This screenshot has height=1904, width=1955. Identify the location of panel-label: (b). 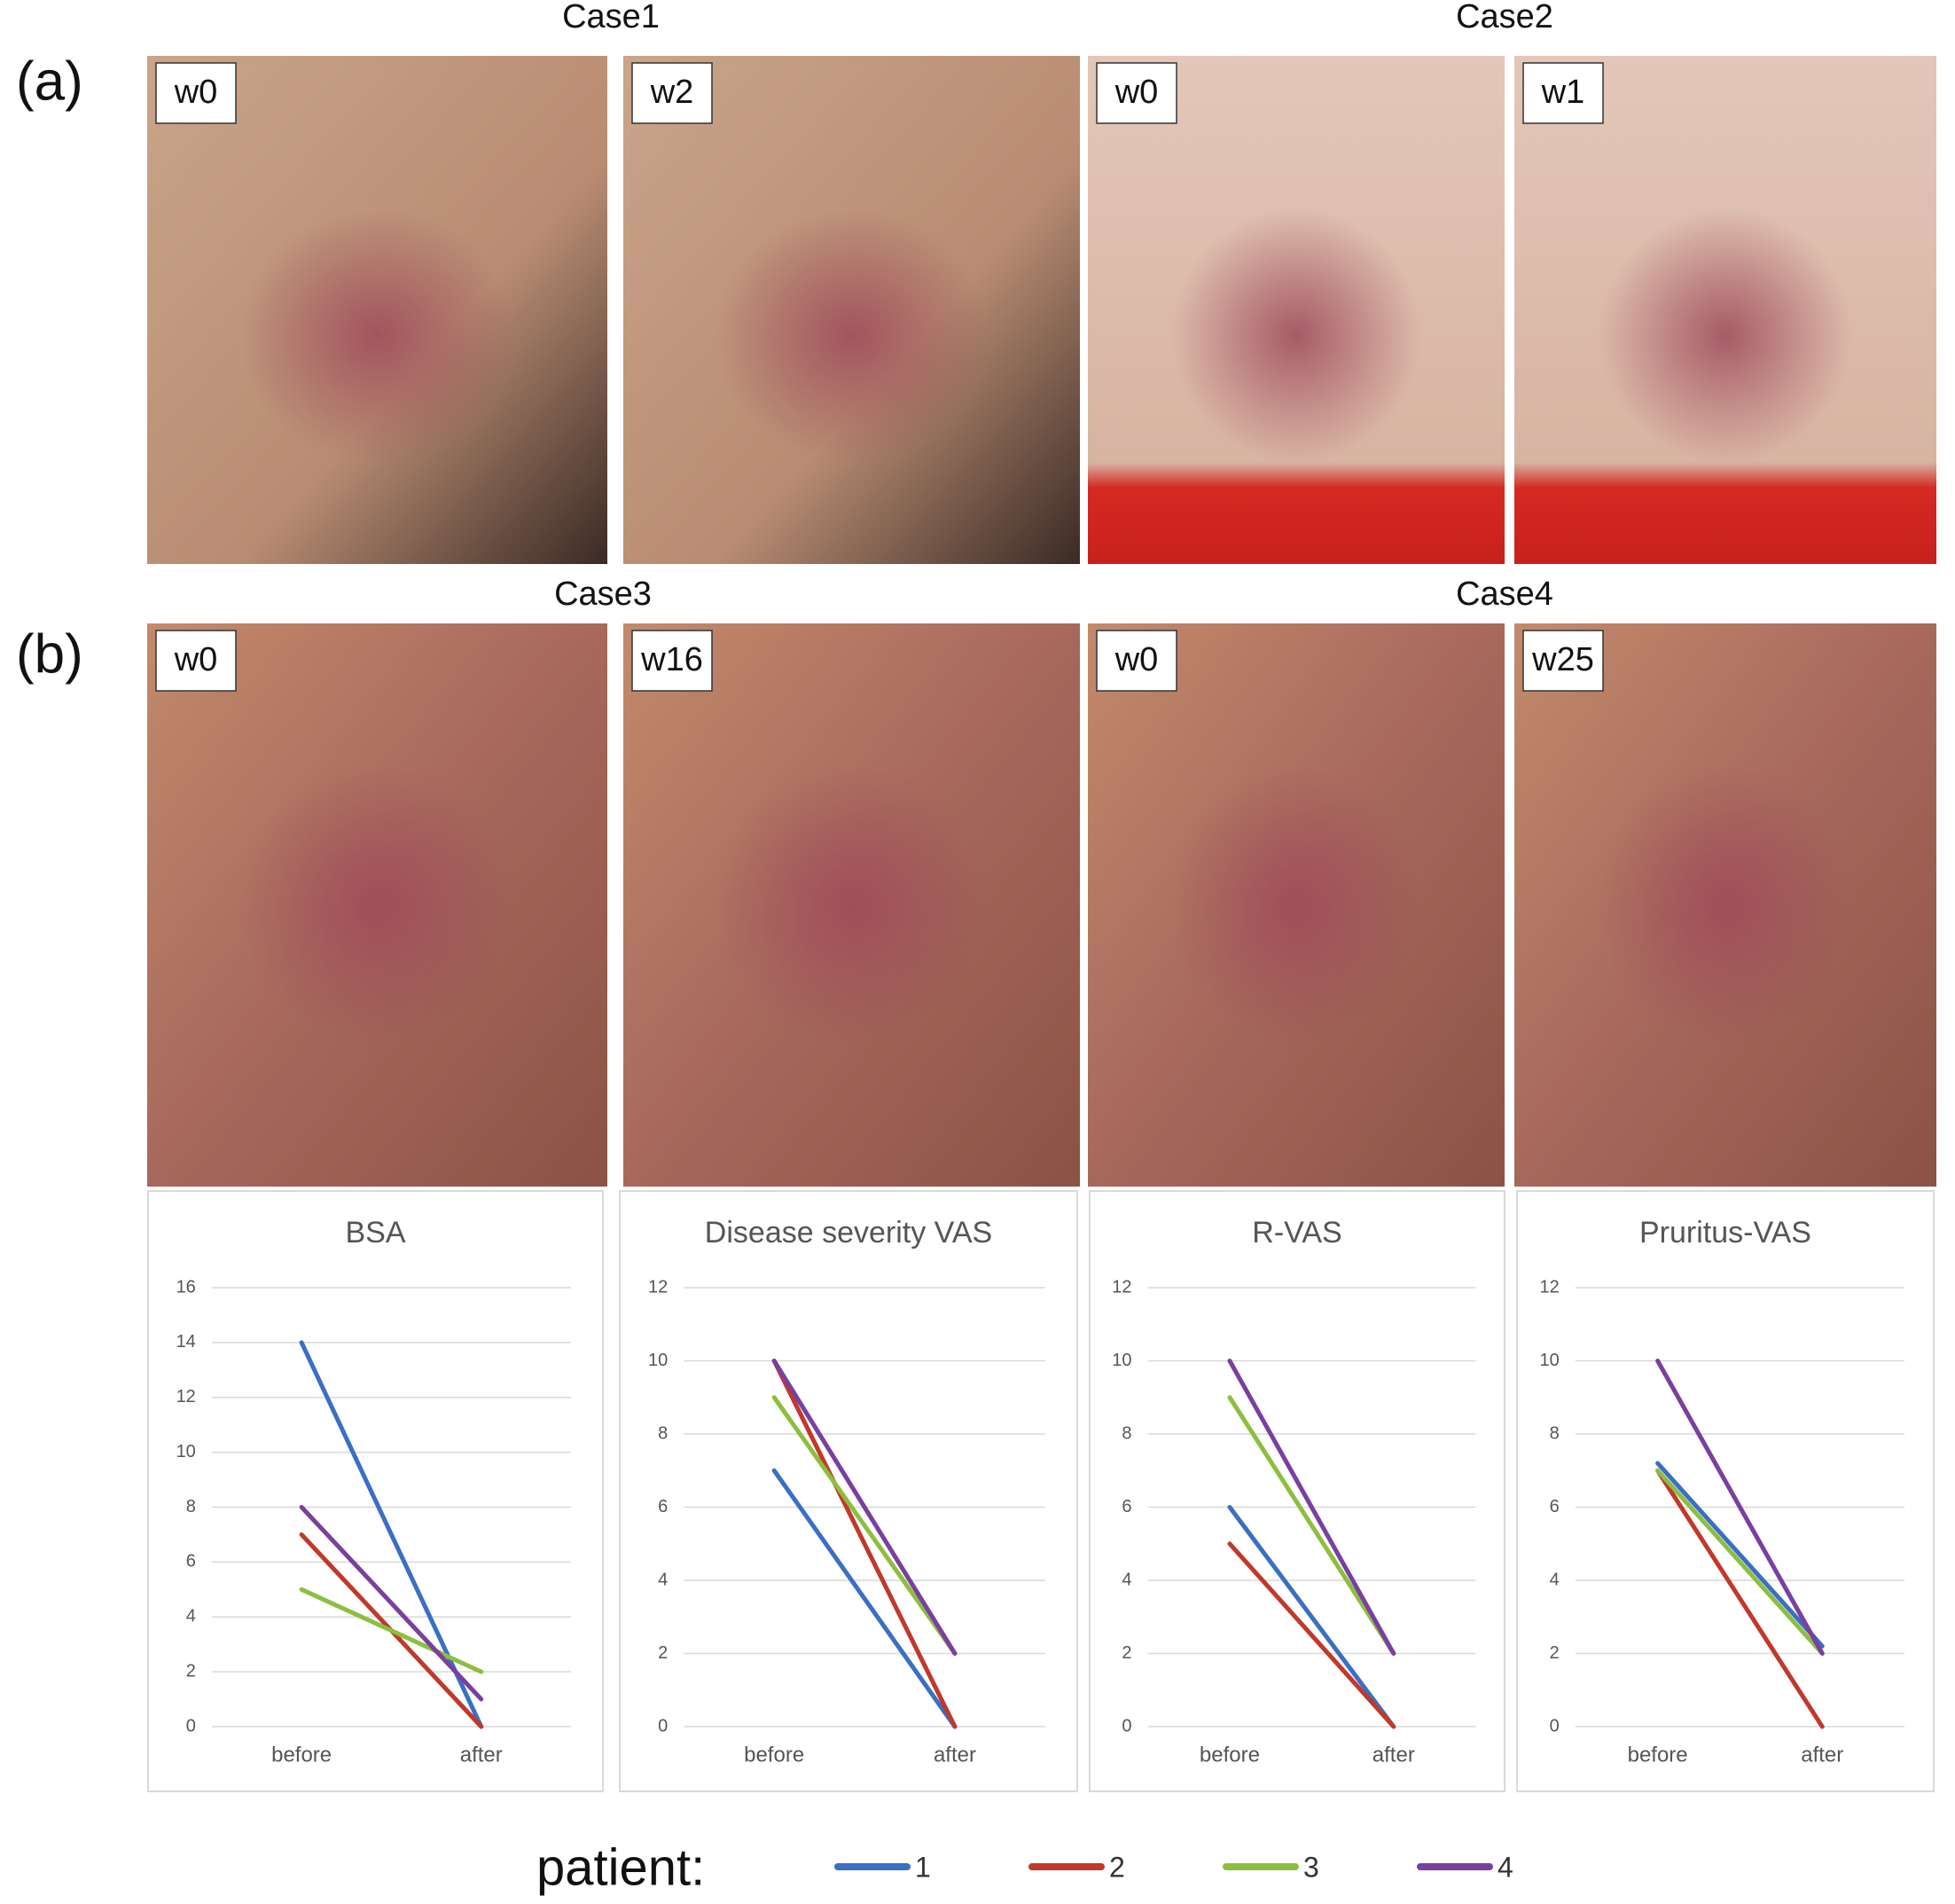
(49, 654).